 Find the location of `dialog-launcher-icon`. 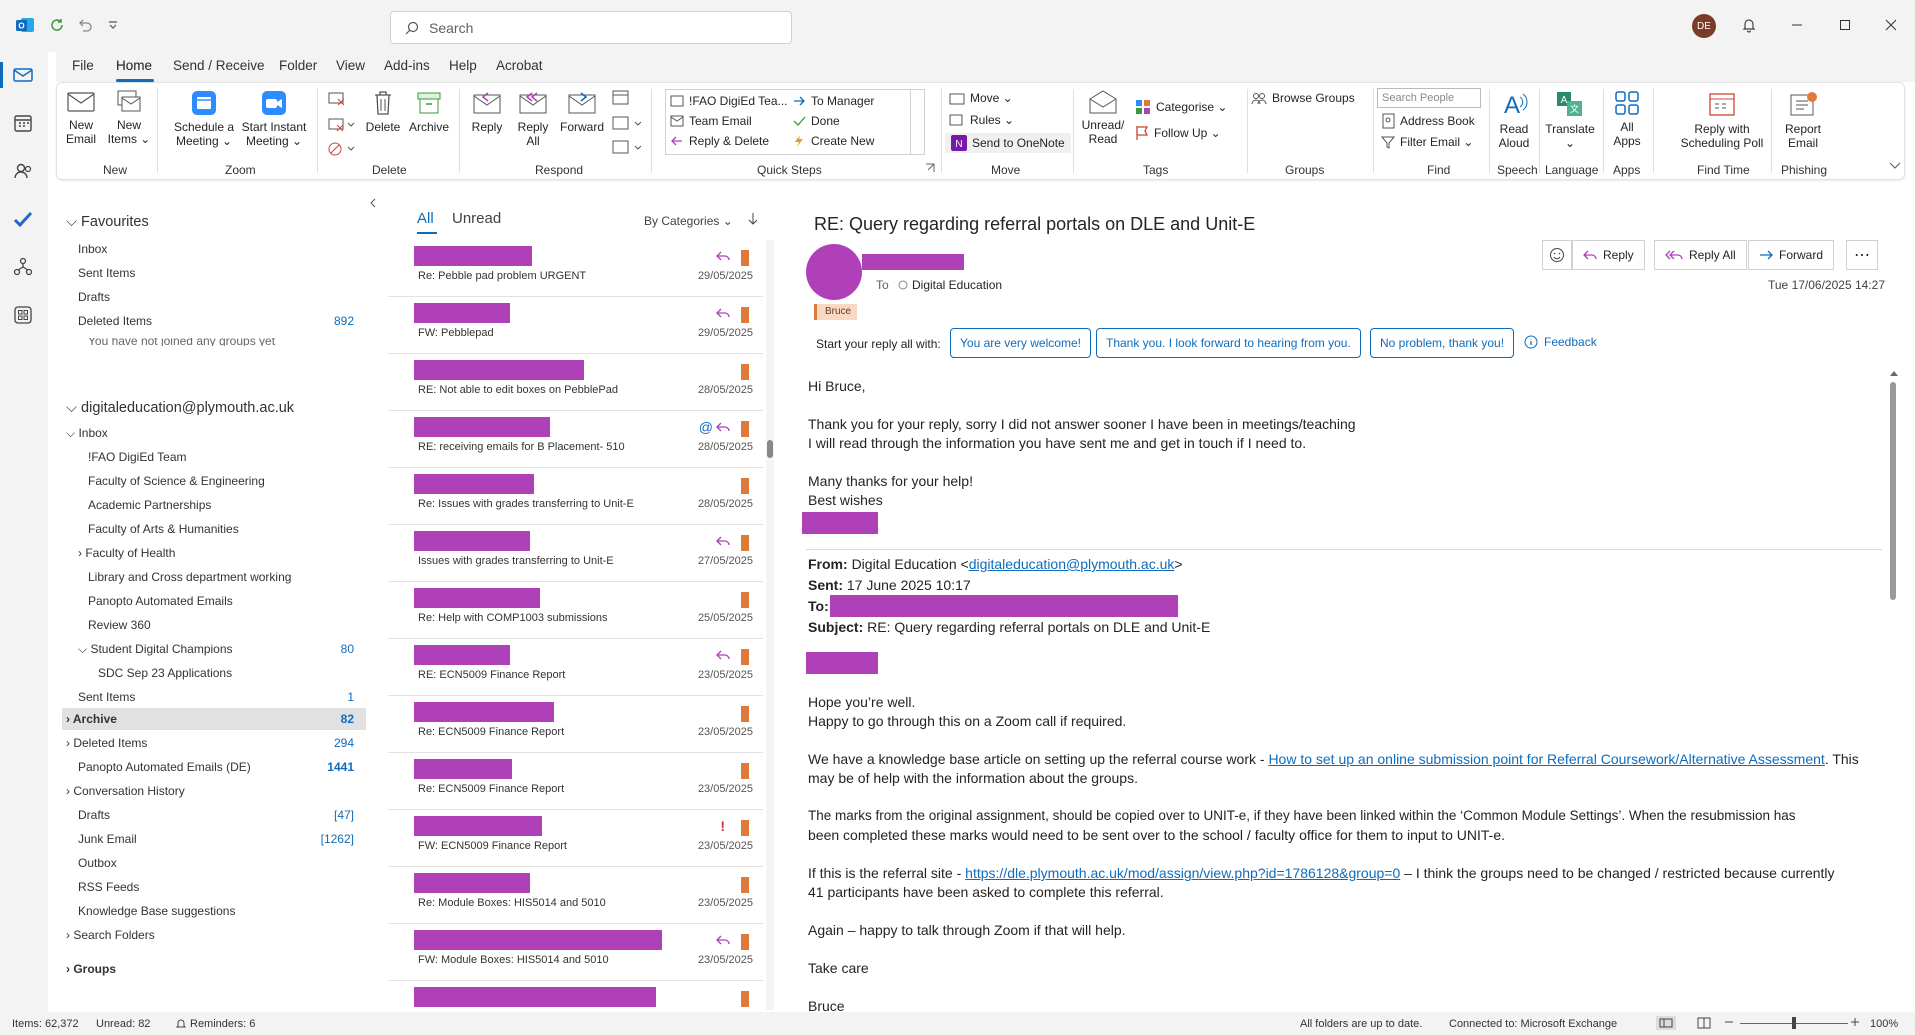

dialog-launcher-icon is located at coordinates (930, 168).